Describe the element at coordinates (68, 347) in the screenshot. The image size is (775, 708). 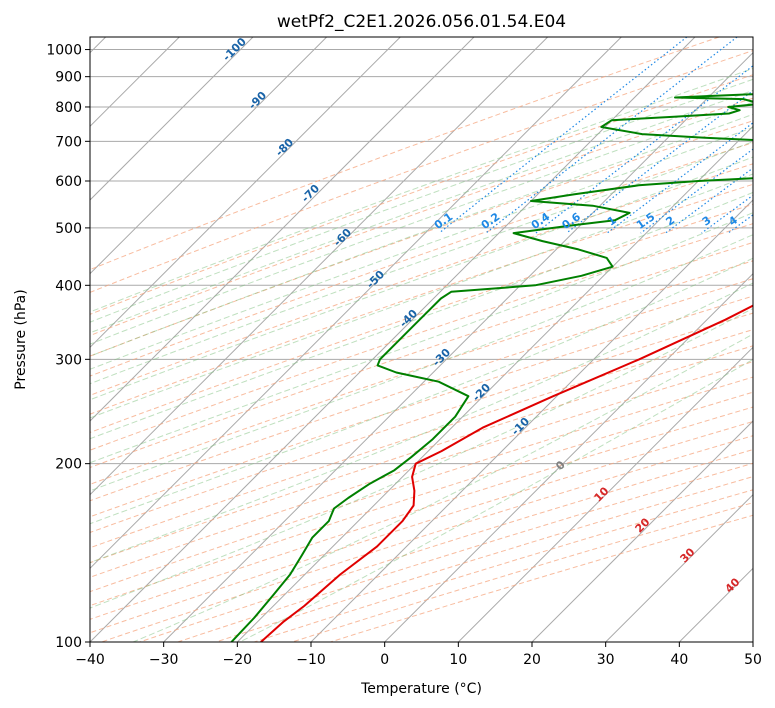
I see `y-axis-ticks: 100 200 300 400 500 600 700 800 900 1000` at that location.